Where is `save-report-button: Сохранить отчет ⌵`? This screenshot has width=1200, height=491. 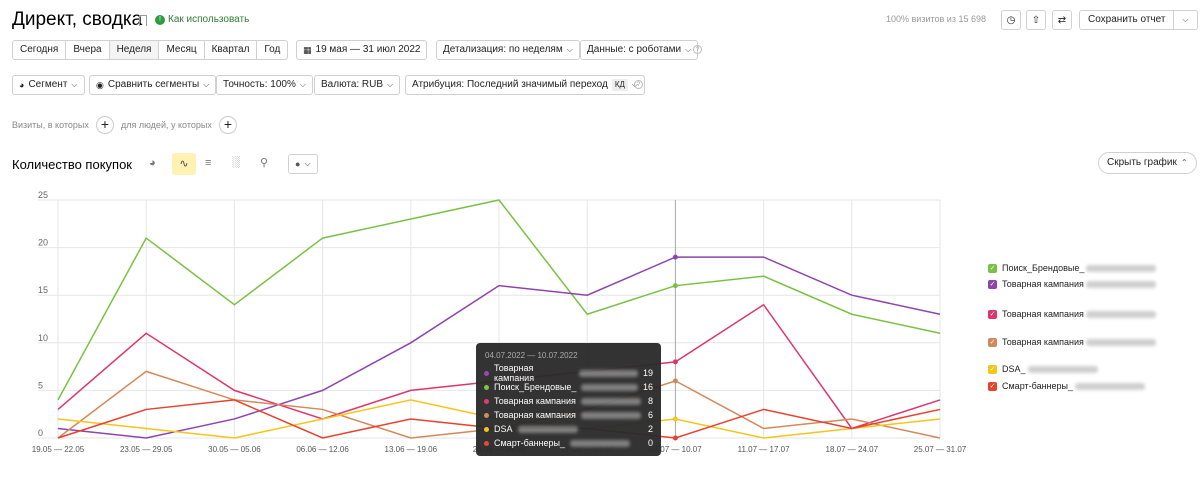 save-report-button: Сохранить отчет ⌵ is located at coordinates (1138, 20).